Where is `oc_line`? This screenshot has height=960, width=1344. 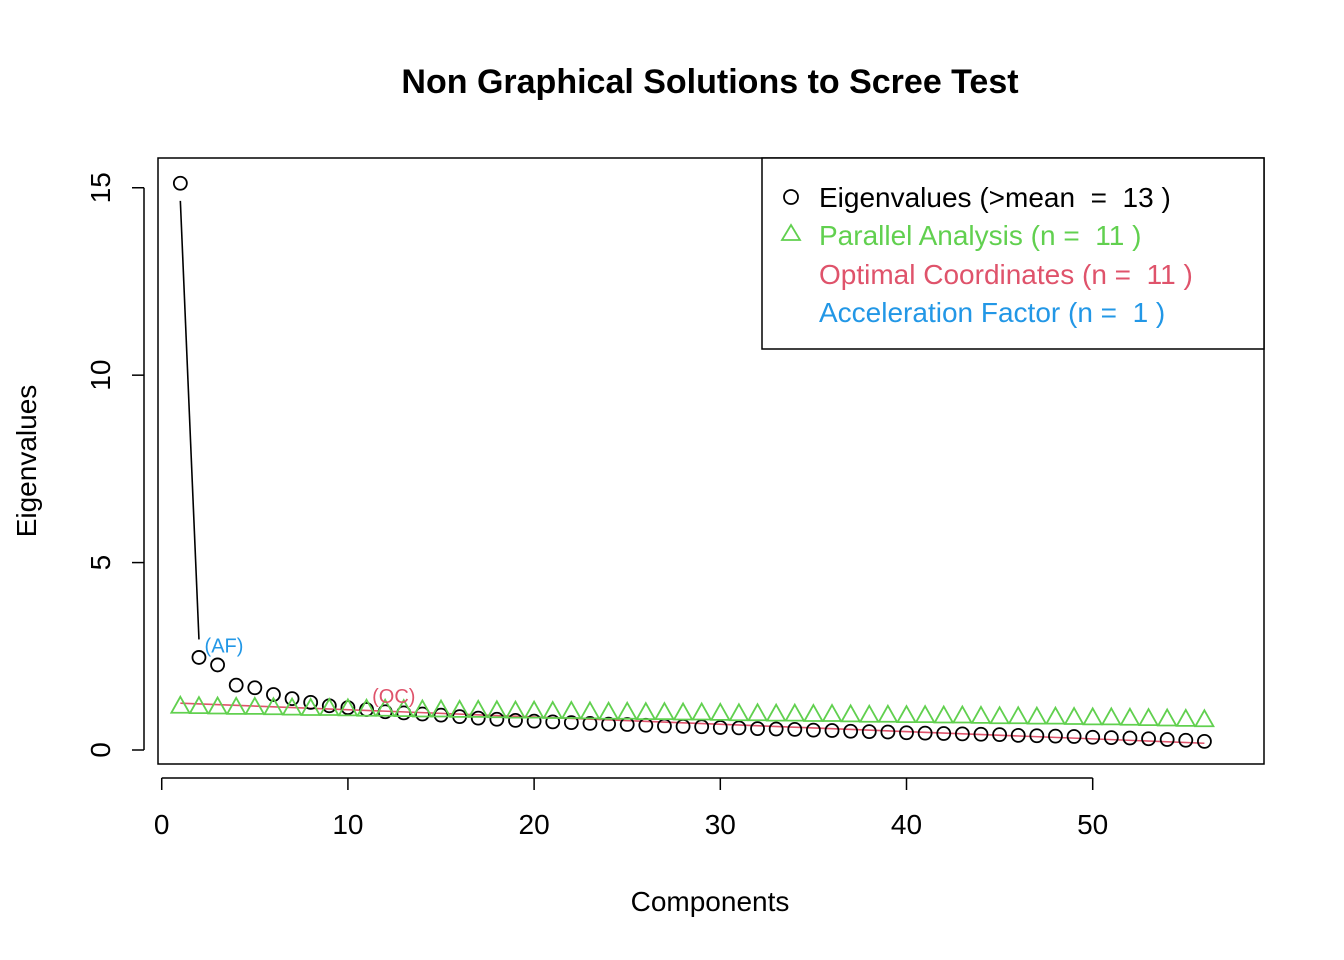 oc_line is located at coordinates (692, 723).